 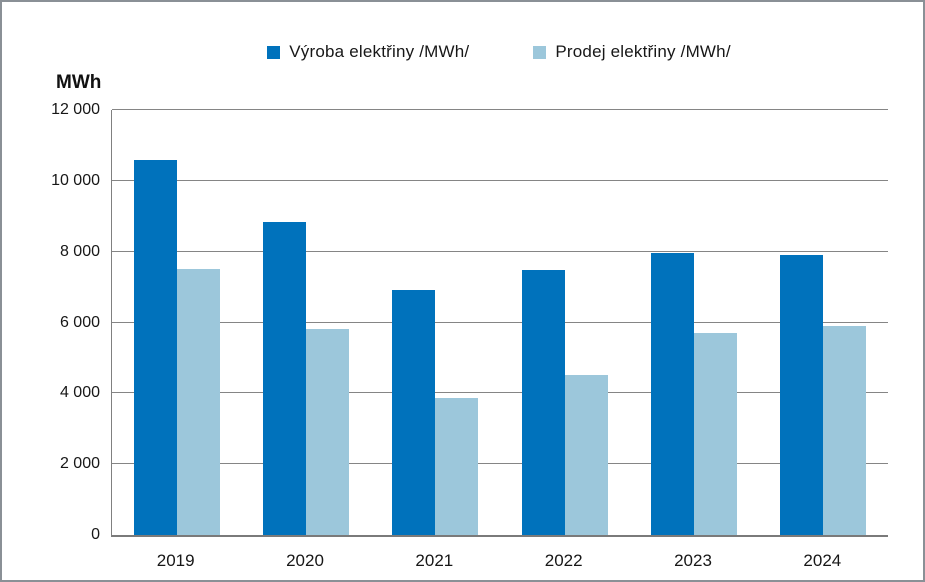 What do you see at coordinates (155, 347) in the screenshot?
I see `bar-vyroba-2019` at bounding box center [155, 347].